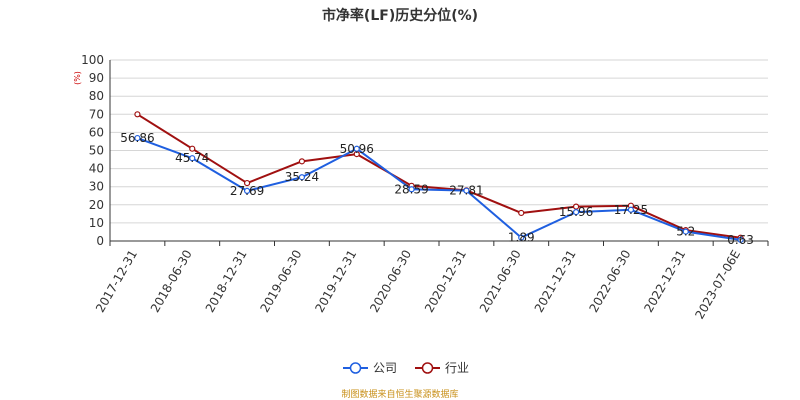 The width and height of the screenshot is (800, 400). Describe the element at coordinates (445, 280) in the screenshot. I see `x-tick-label: 2020-12-31` at that location.